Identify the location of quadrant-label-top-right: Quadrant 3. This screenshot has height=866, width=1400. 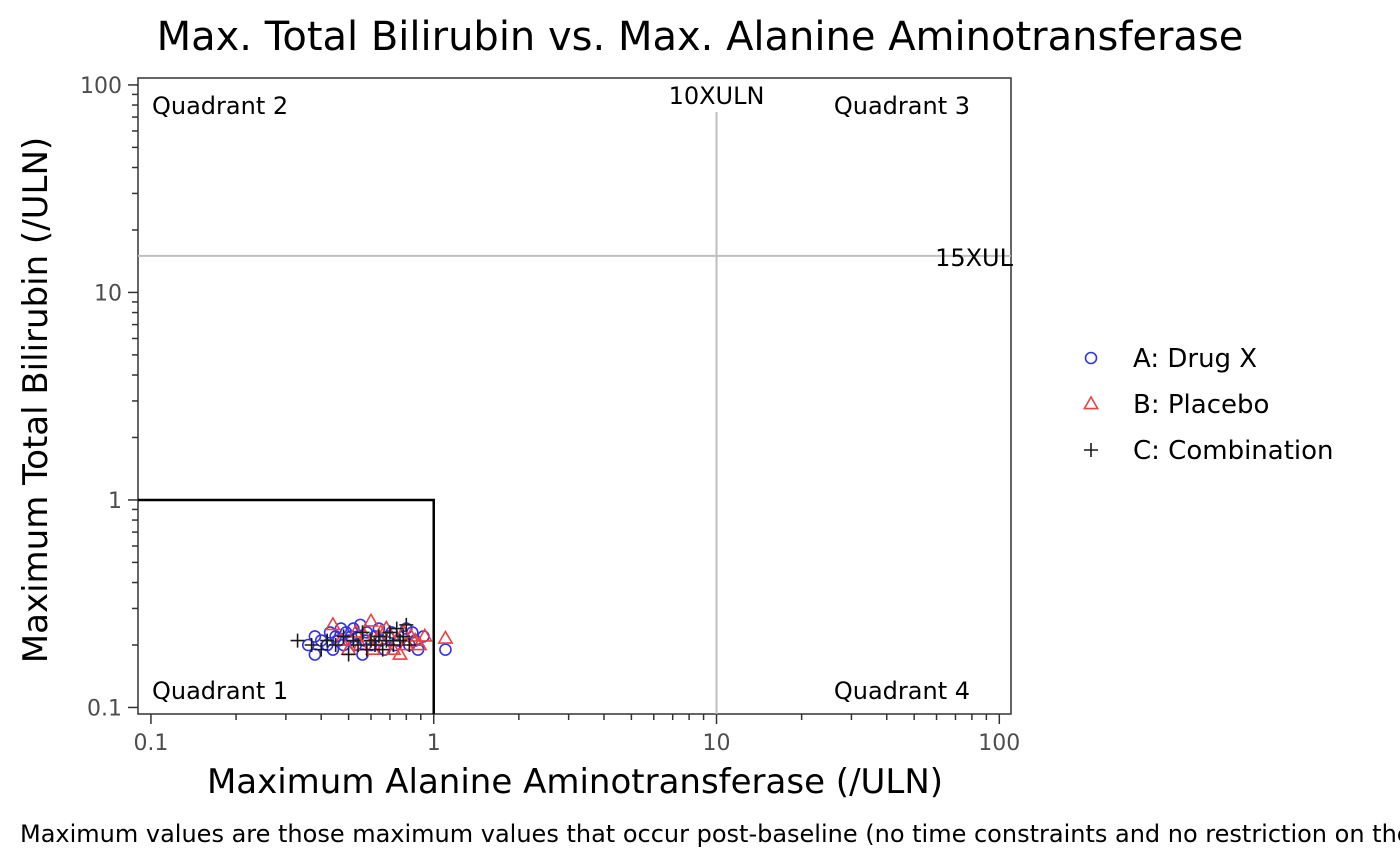
(902, 106).